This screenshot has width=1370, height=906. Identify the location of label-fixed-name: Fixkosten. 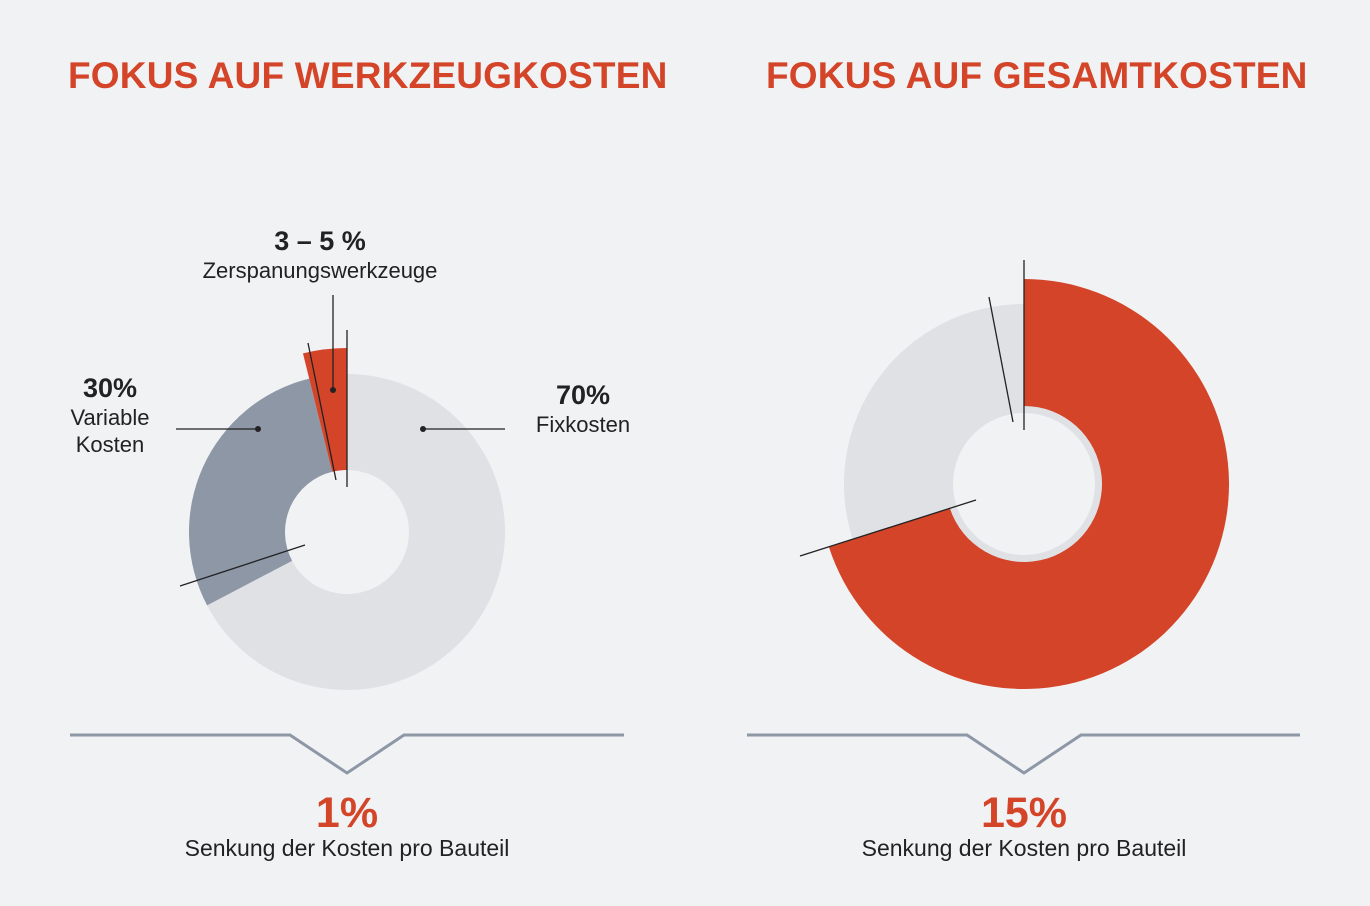
(583, 424).